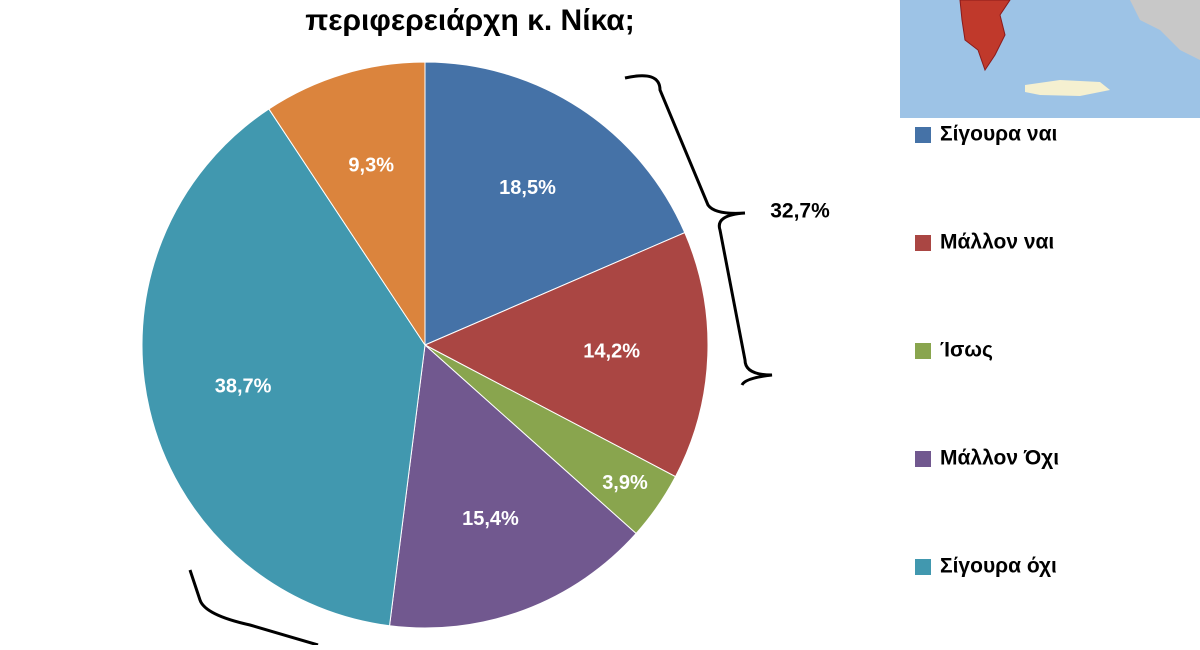 The width and height of the screenshot is (1200, 650). Describe the element at coordinates (469, 20) in the screenshot. I see `chart-title: περιφερειάρχη κ. Νίκα;` at that location.